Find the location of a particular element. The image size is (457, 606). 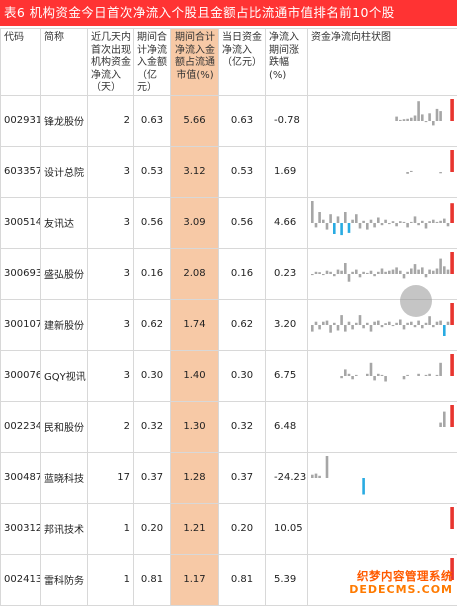

cell-change: 5.39 is located at coordinates (287, 579).